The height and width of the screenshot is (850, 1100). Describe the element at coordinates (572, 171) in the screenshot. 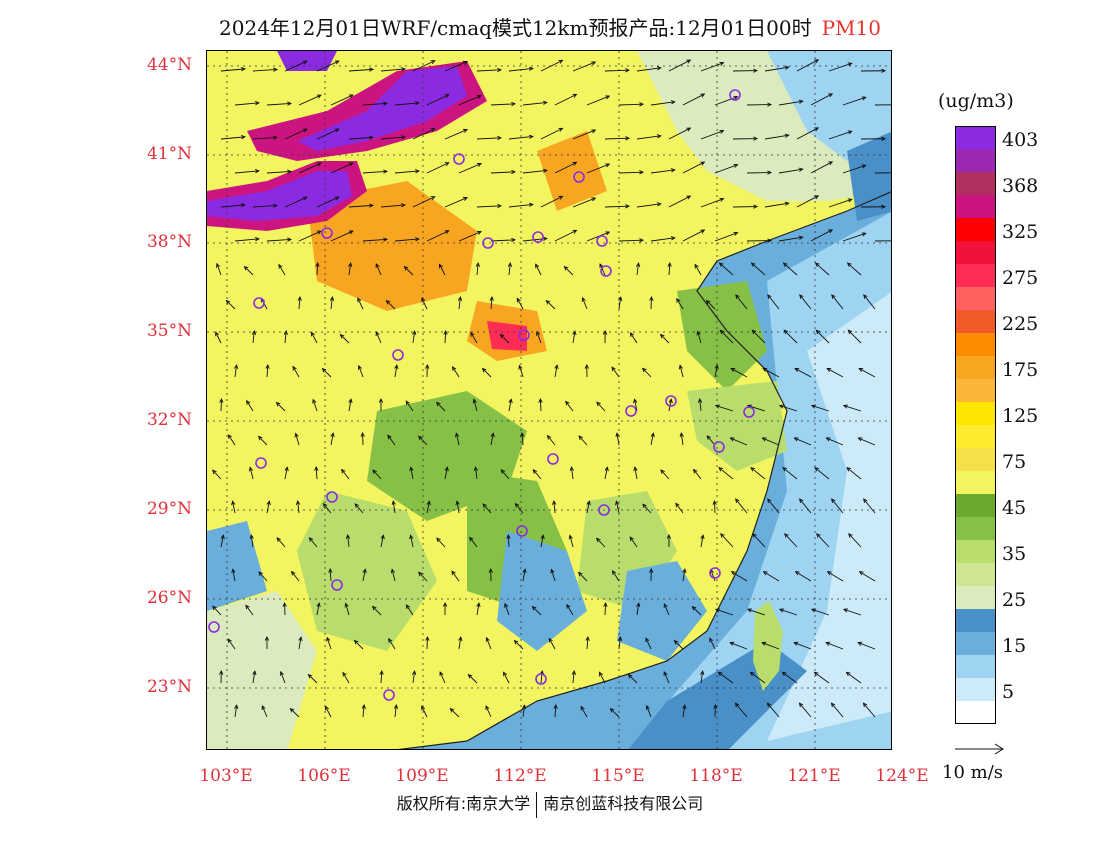

I see `pollution-orange-beijing` at that location.